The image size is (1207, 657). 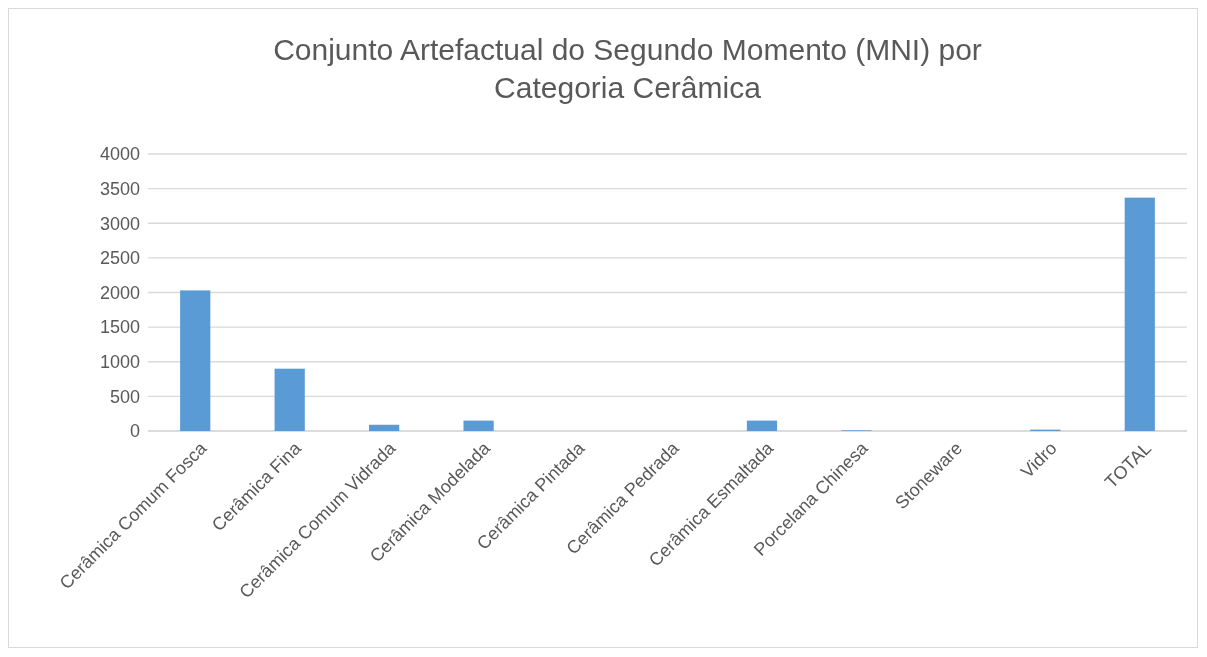 What do you see at coordinates (119, 258) in the screenshot?
I see `y-tick-label: 2500` at bounding box center [119, 258].